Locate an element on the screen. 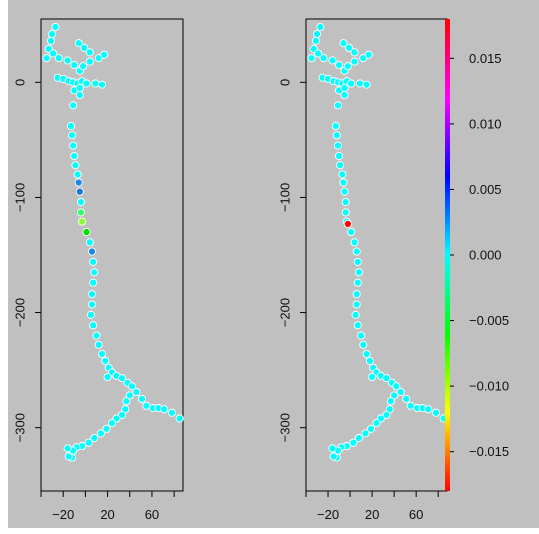  colorbar-tick-label: −0.005 is located at coordinates (489, 320).